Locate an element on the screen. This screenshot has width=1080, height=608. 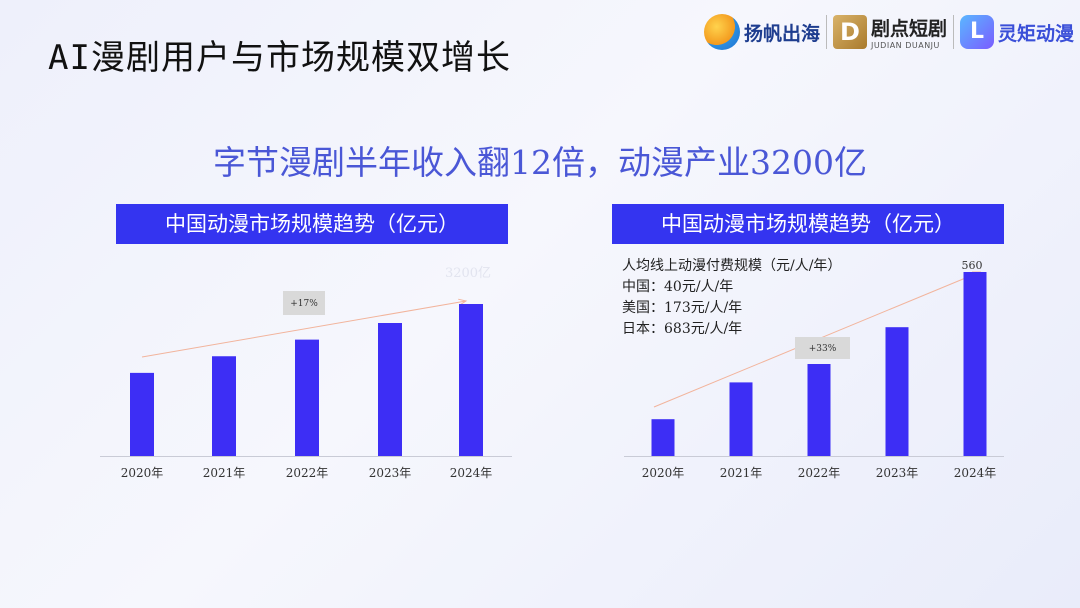
chart-2-x-tick-label: 2023年 is located at coordinates (897, 473).